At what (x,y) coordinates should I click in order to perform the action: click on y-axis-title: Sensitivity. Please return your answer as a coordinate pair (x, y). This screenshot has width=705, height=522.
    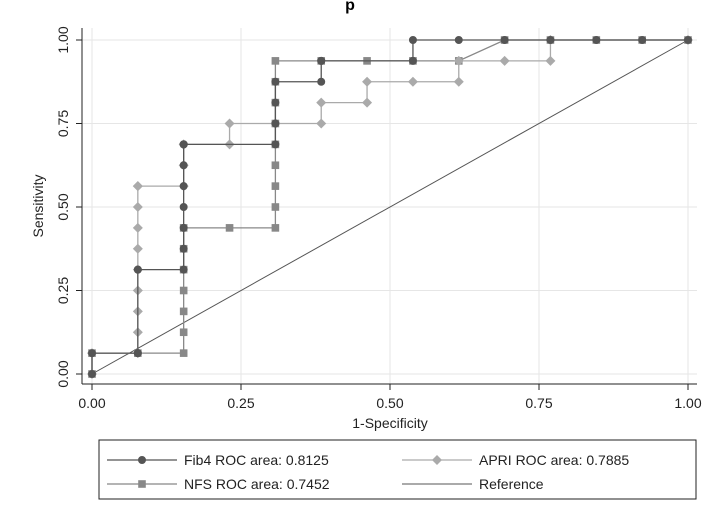
    Looking at the image, I should click on (38, 205).